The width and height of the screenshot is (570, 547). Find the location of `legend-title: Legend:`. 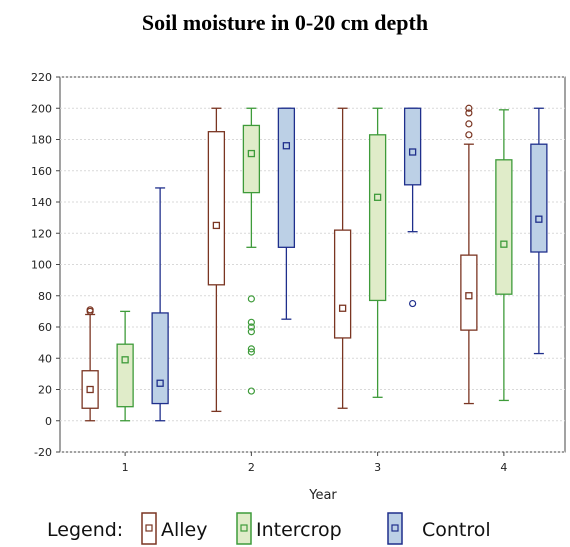

legend-title: Legend: is located at coordinates (85, 530).